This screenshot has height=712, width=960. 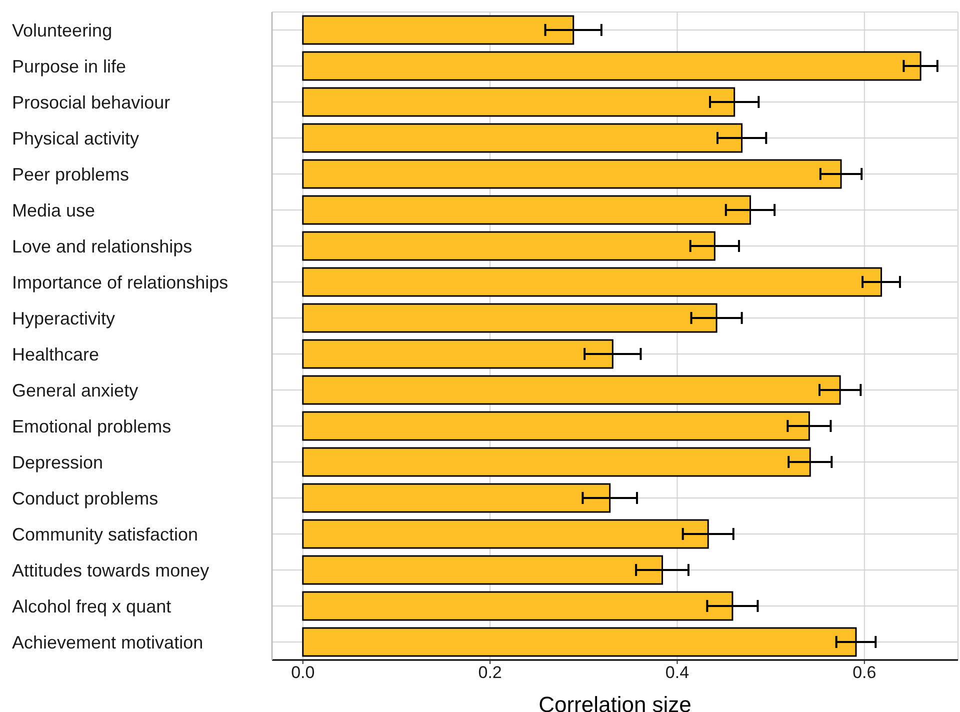 I want to click on y-tick-label: Love and relationships, so click(x=102, y=246).